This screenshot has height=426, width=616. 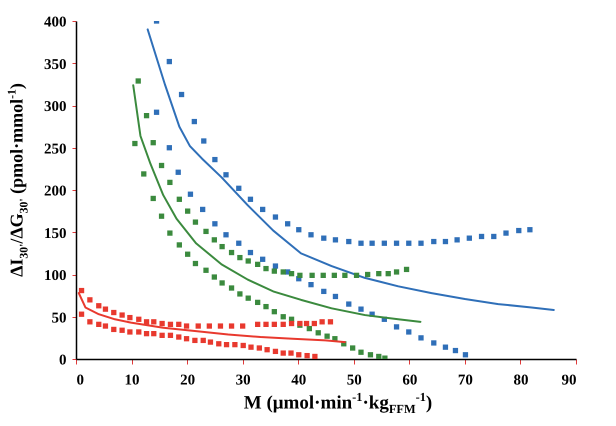 I want to click on y-tick-label: 100, so click(x=55, y=276).